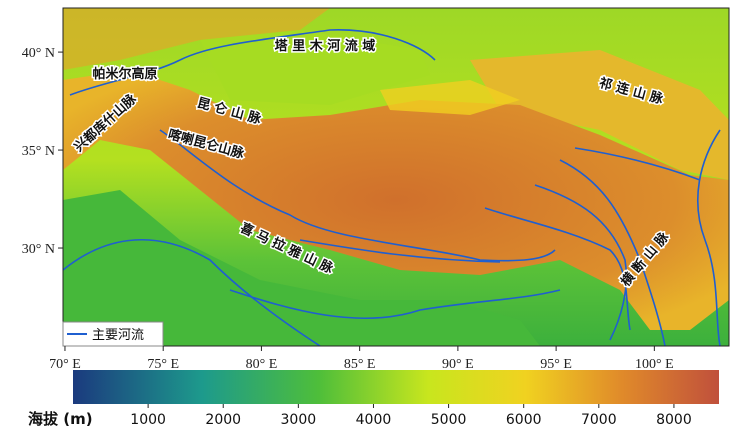 This screenshot has height=443, width=740. Describe the element at coordinates (223, 420) in the screenshot. I see `colorbar-tick-label: 2000` at that location.